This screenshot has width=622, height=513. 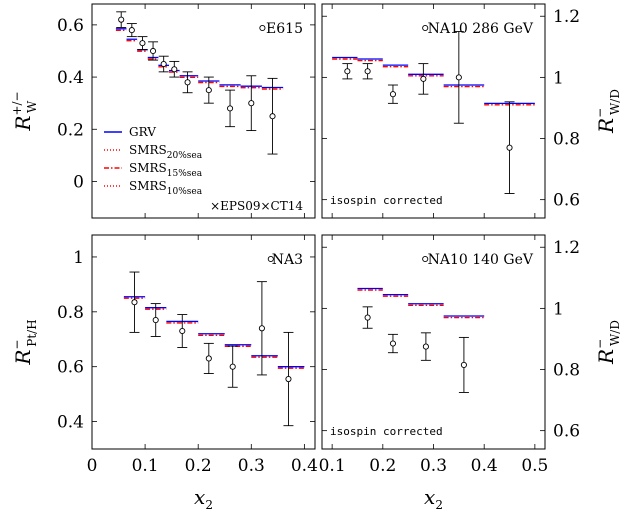 What do you see at coordinates (185, 174) in the screenshot?
I see `legend-label-sub: 15%sea` at bounding box center [185, 174].